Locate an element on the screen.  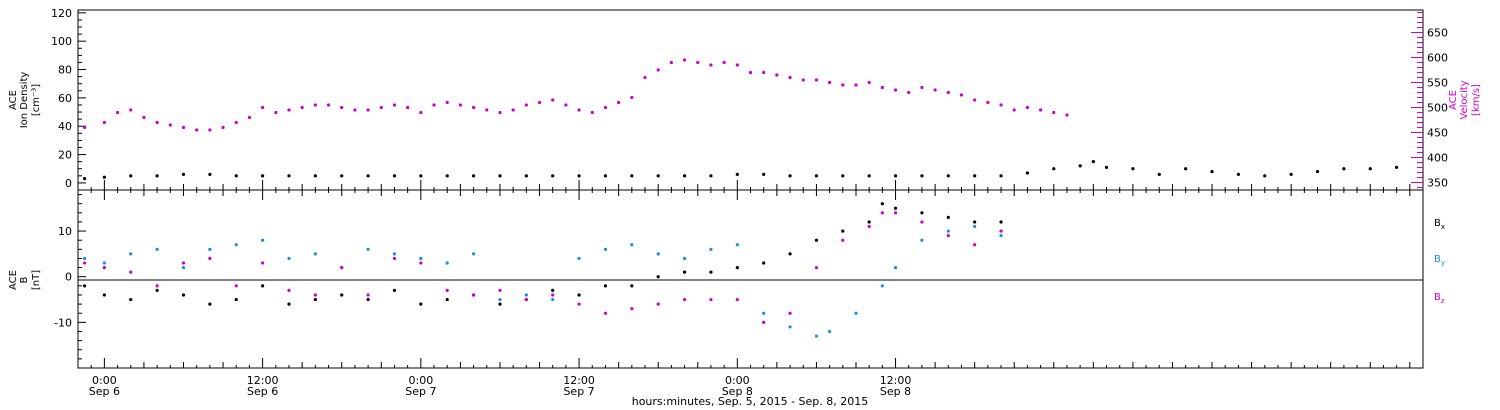
plasma-right-tick-label-6: 650 is located at coordinates (1437, 33).